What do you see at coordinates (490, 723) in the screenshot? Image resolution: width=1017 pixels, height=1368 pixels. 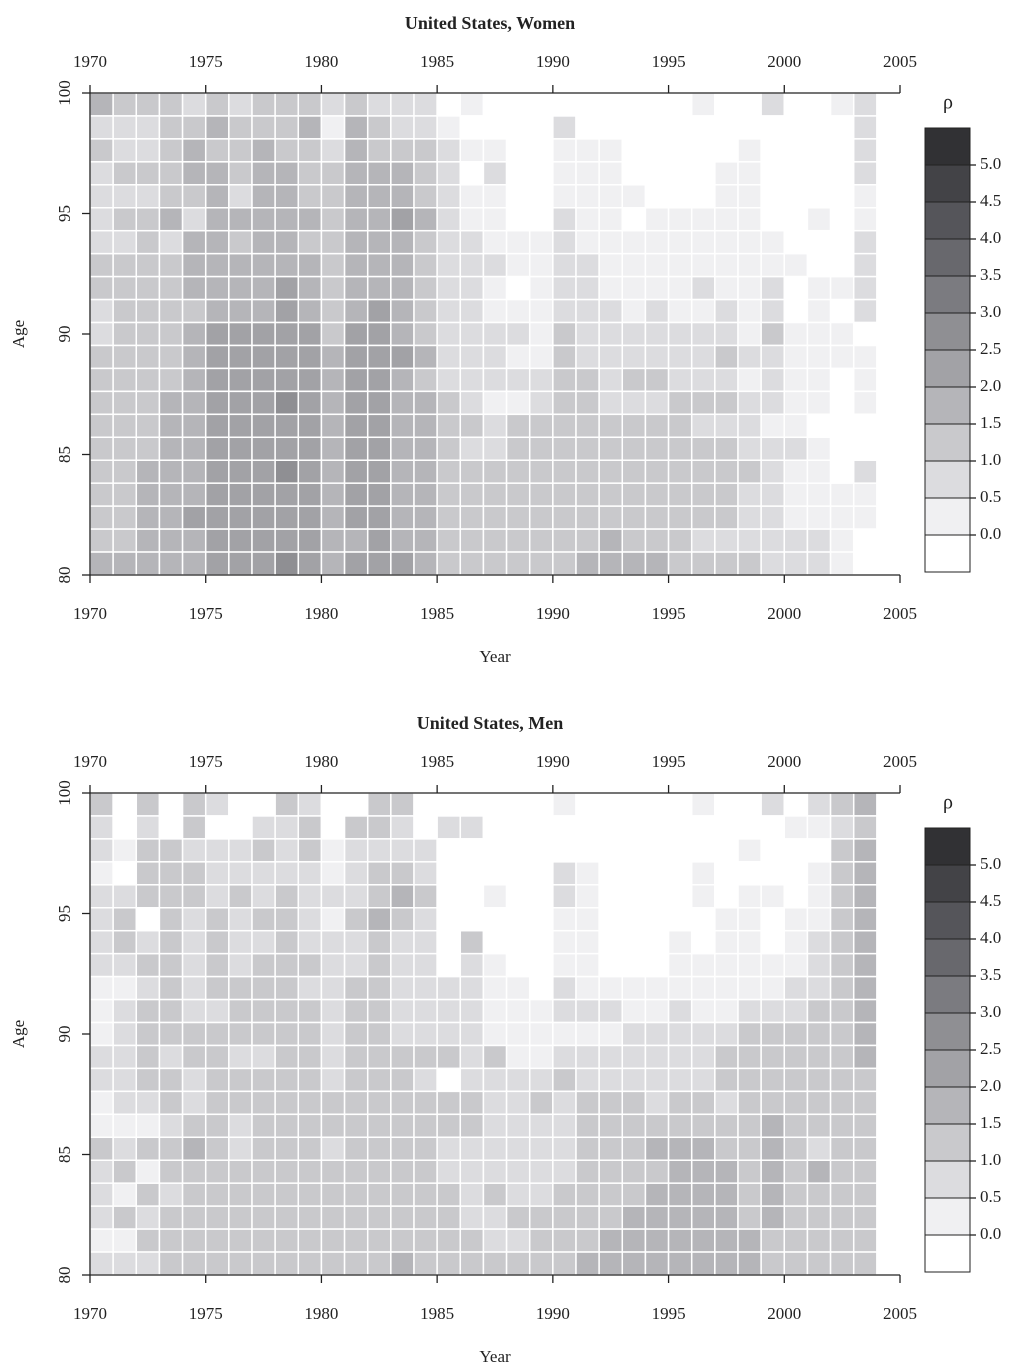 I see `chart-title: United States, Men` at bounding box center [490, 723].